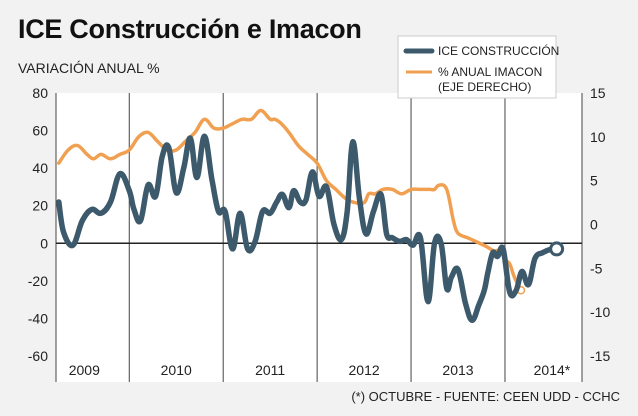 This screenshot has width=638, height=416. Describe the element at coordinates (38, 318) in the screenshot. I see `left-tick-label: -40` at that location.